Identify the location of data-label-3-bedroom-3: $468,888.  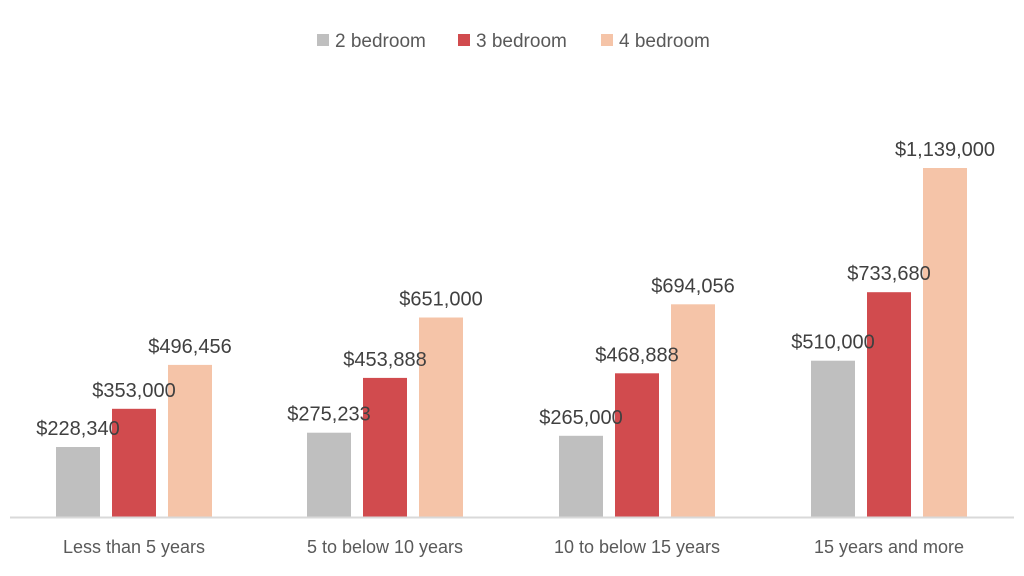
(636, 355).